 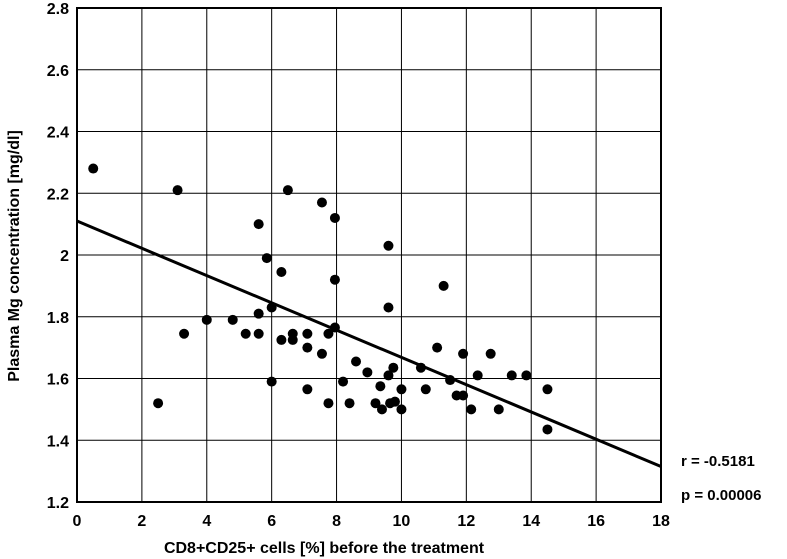 I want to click on y-tick-label: 2.6, so click(x=58, y=71).